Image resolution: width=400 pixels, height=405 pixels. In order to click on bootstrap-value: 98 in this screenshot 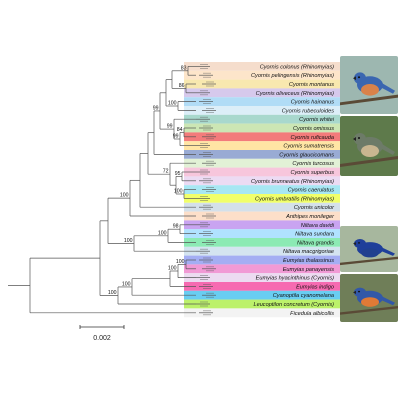, I will do `click(176, 227)`.